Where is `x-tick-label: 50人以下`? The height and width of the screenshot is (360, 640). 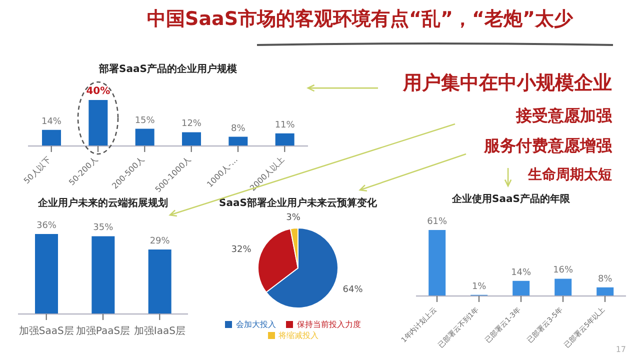 x-tick-label: 50人以下 is located at coordinates (37, 170).